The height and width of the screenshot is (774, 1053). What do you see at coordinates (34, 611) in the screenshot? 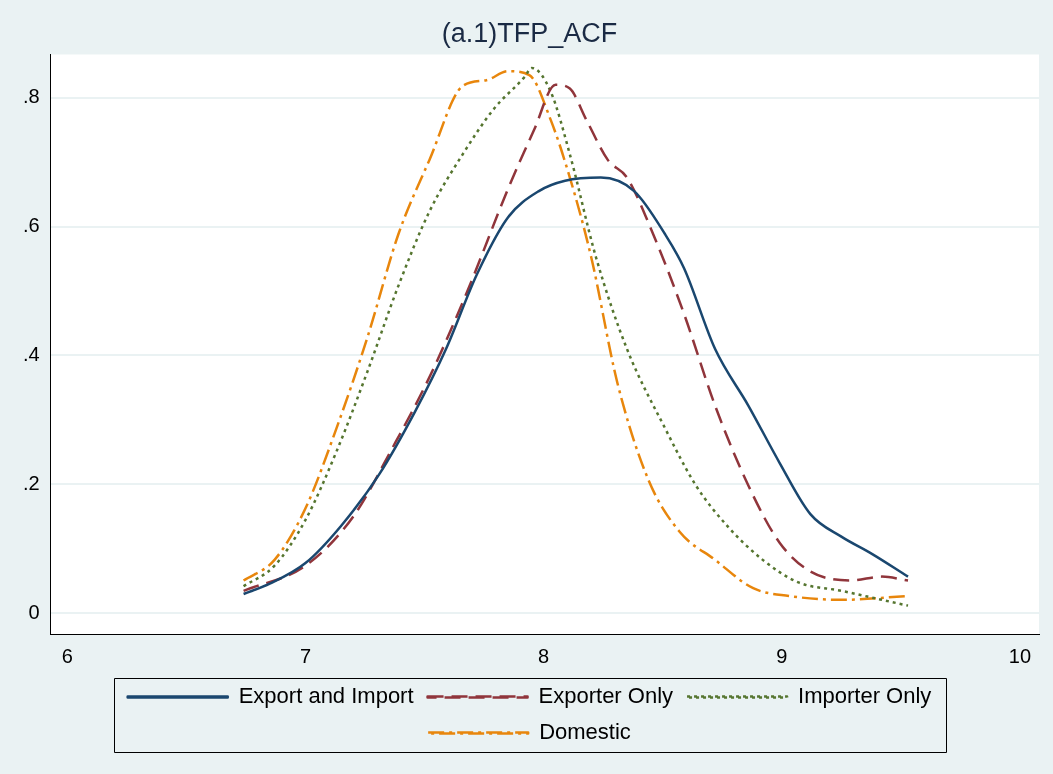
I see `y-tick-label: 0` at bounding box center [34, 611].